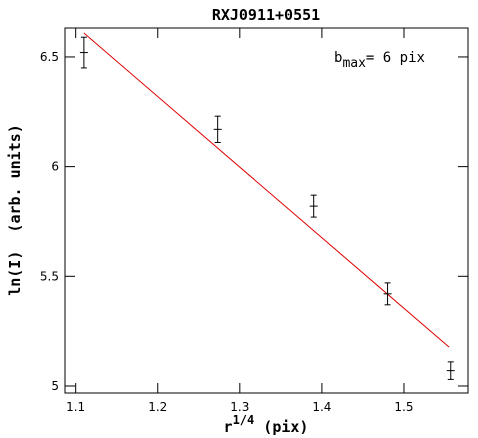  Describe the element at coordinates (338, 58) in the screenshot. I see `annotation-base: b` at that location.